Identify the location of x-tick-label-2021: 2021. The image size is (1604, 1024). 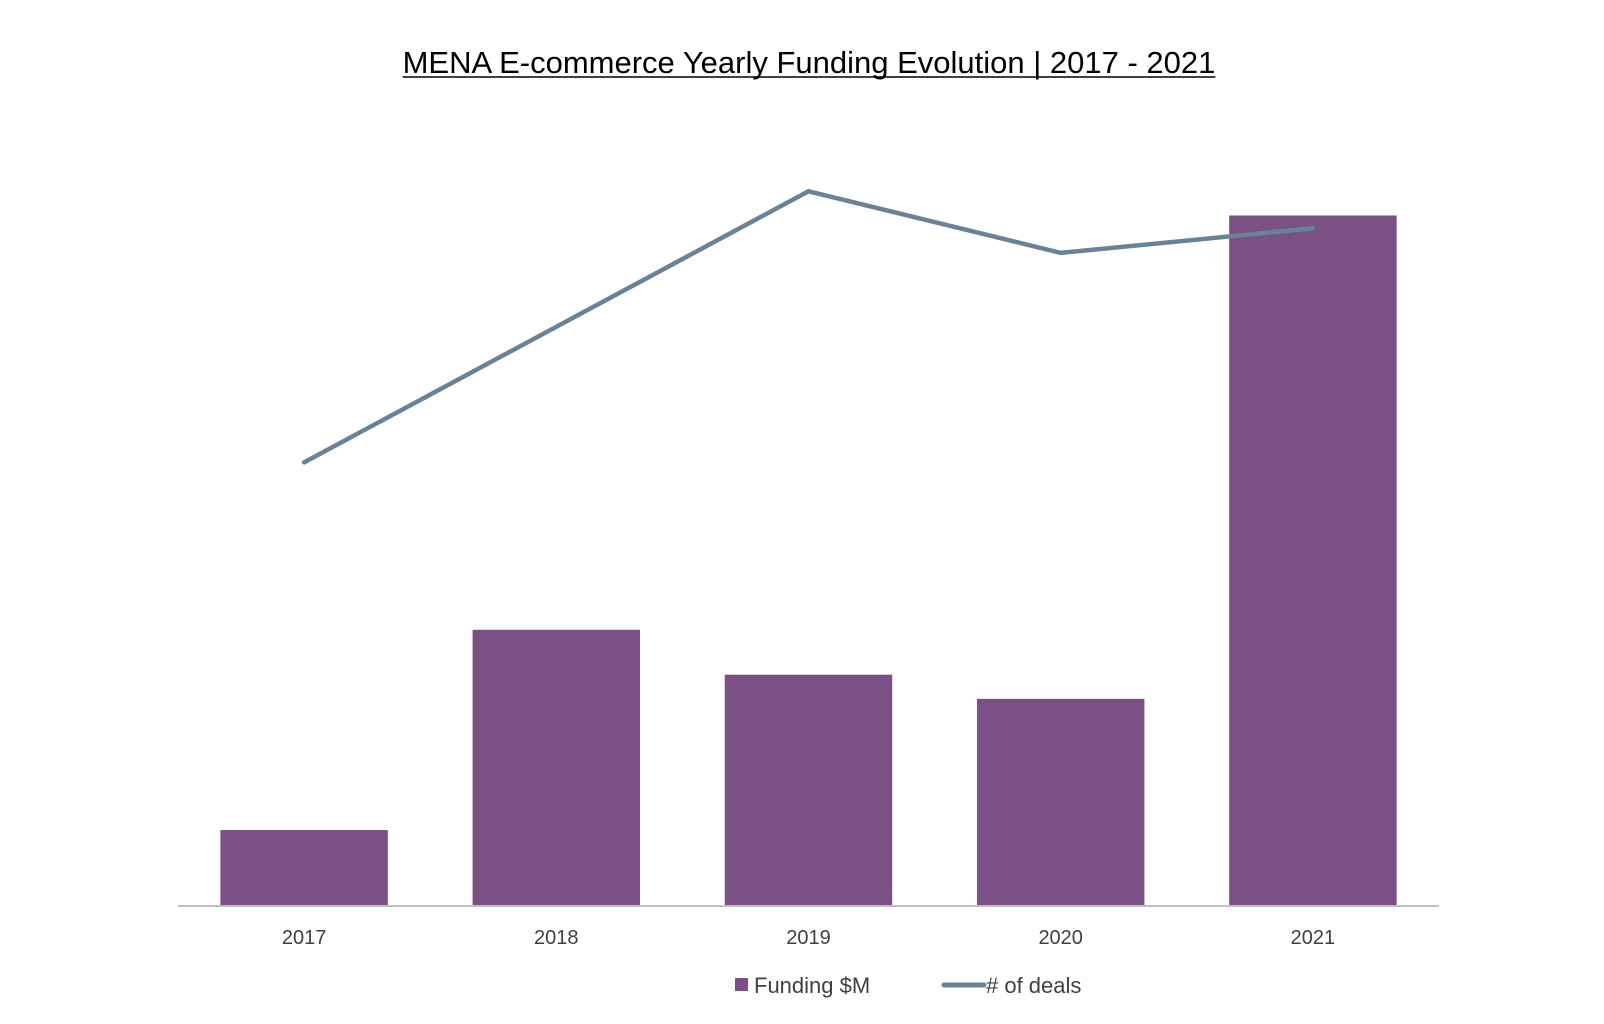
(1313, 938).